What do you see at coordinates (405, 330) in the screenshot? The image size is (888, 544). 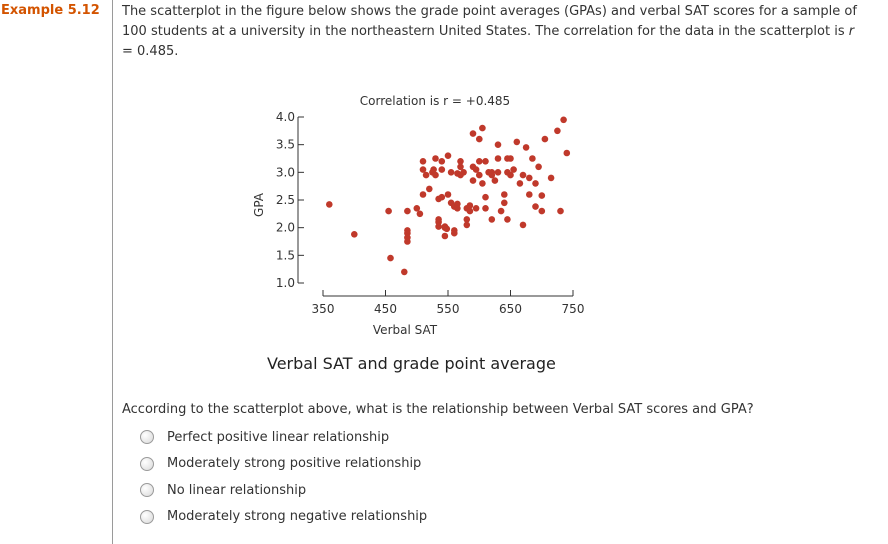 I see `x-axis-label: Verbal SAT` at bounding box center [405, 330].